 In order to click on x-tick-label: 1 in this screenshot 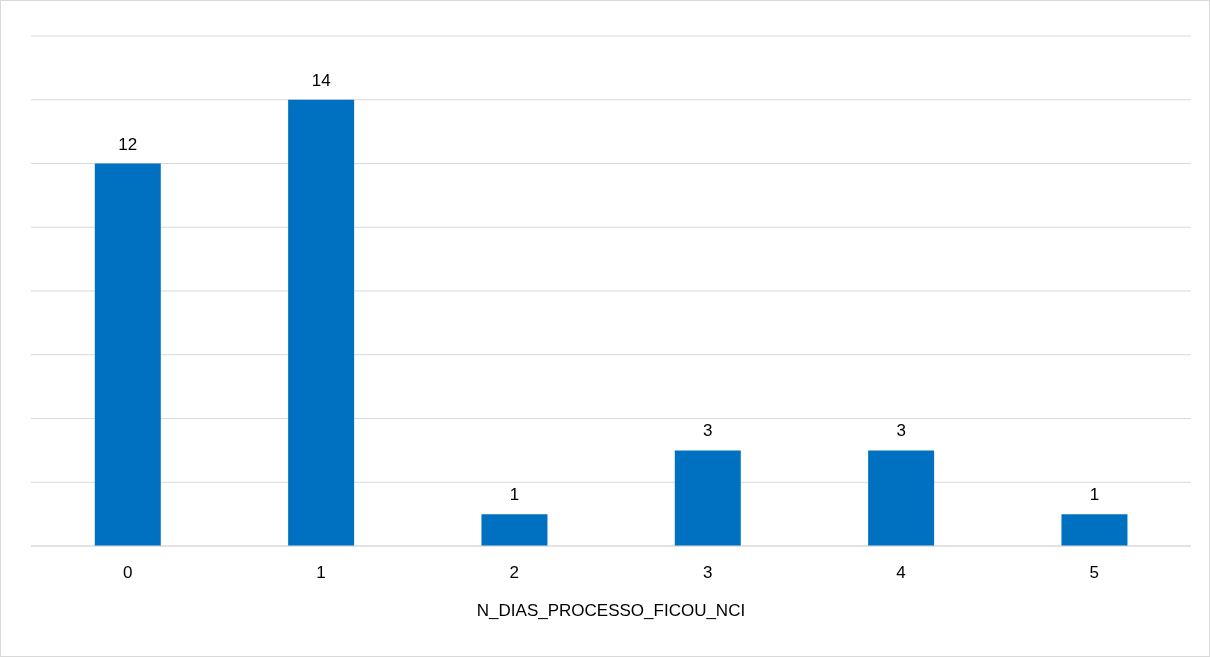, I will do `click(321, 573)`.